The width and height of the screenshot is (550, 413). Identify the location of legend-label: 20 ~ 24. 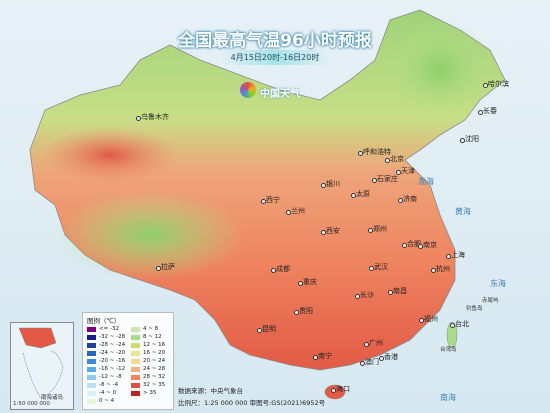
(154, 361).